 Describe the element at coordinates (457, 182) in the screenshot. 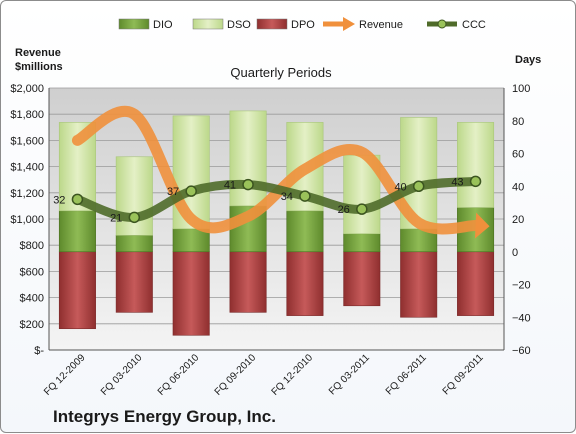

I see `ccc-data-label: 43` at that location.